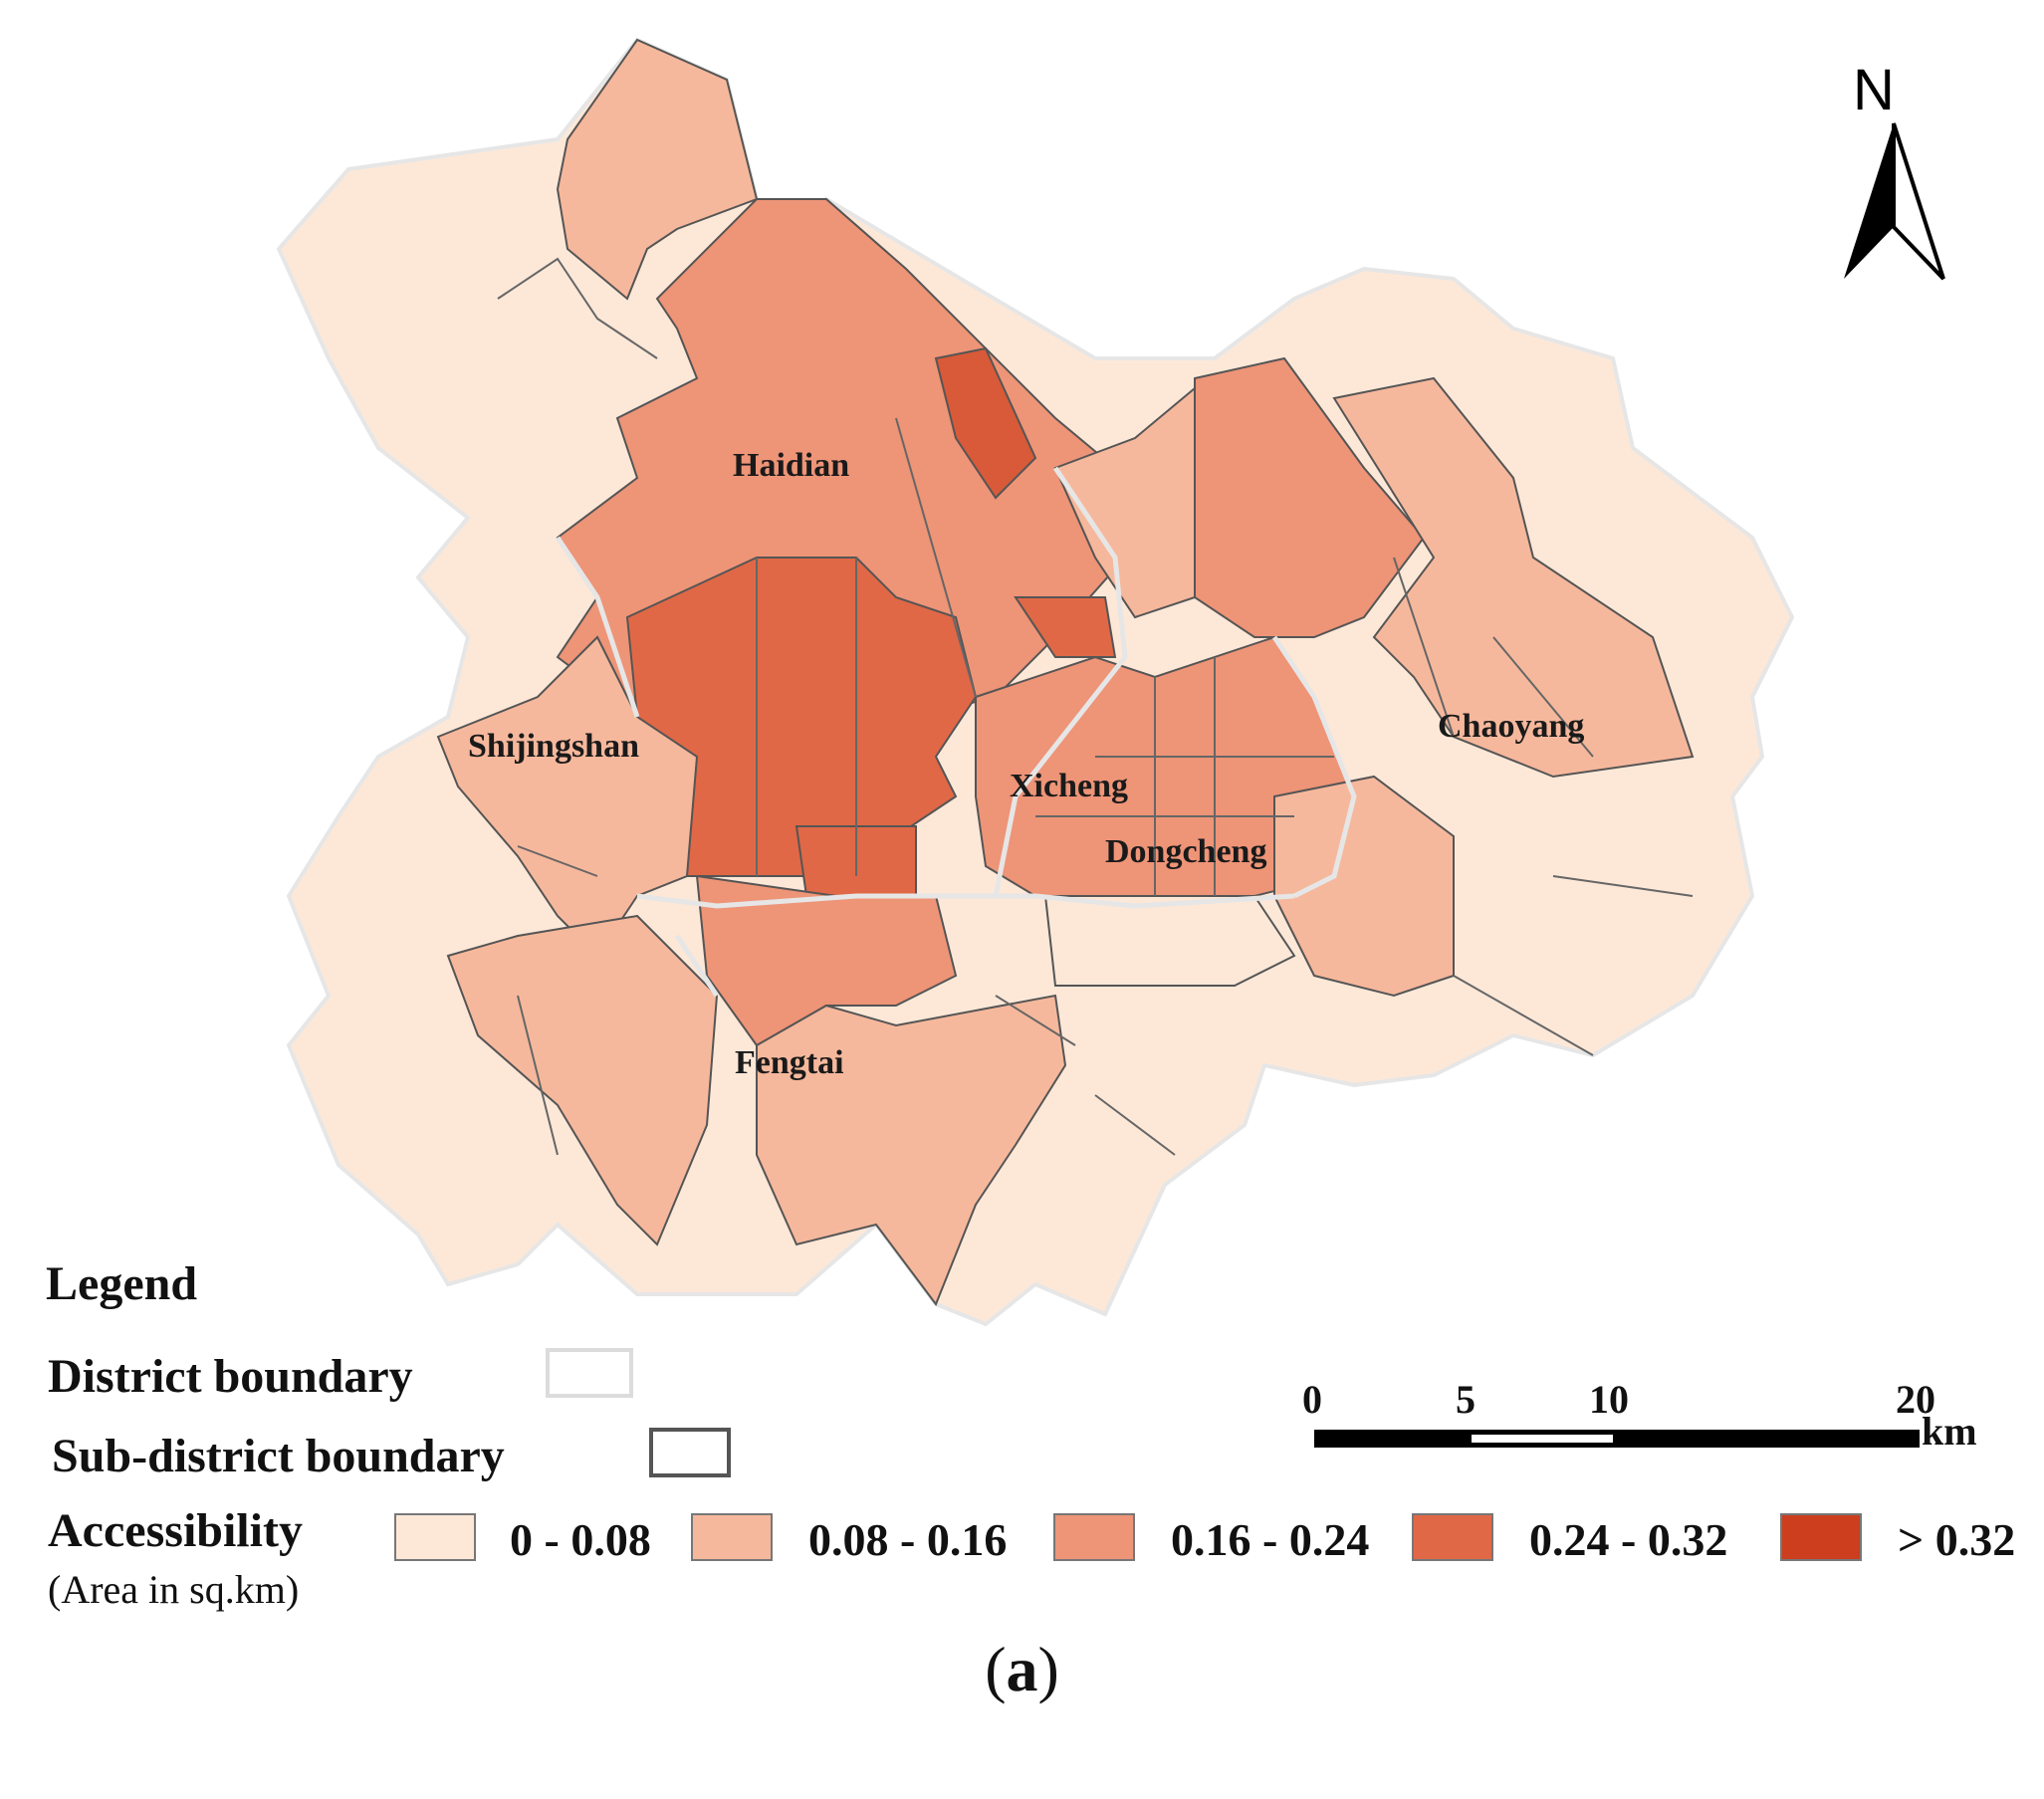  Describe the element at coordinates (1874, 90) in the screenshot. I see `north-arrow-label: N` at that location.